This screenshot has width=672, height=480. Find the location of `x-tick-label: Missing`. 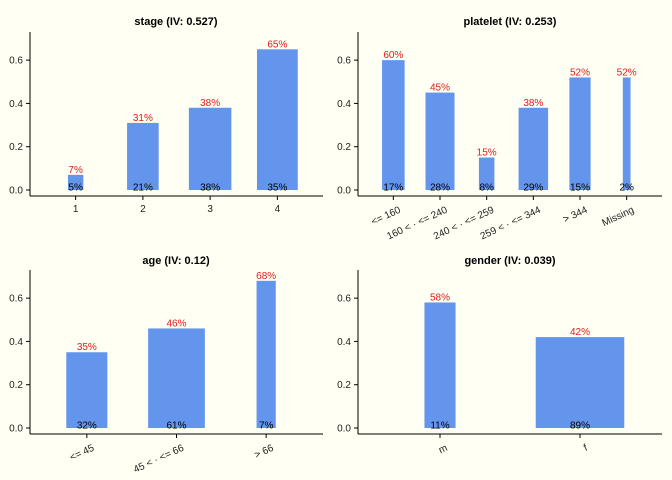

x-tick-label: Missing is located at coordinates (618, 217).